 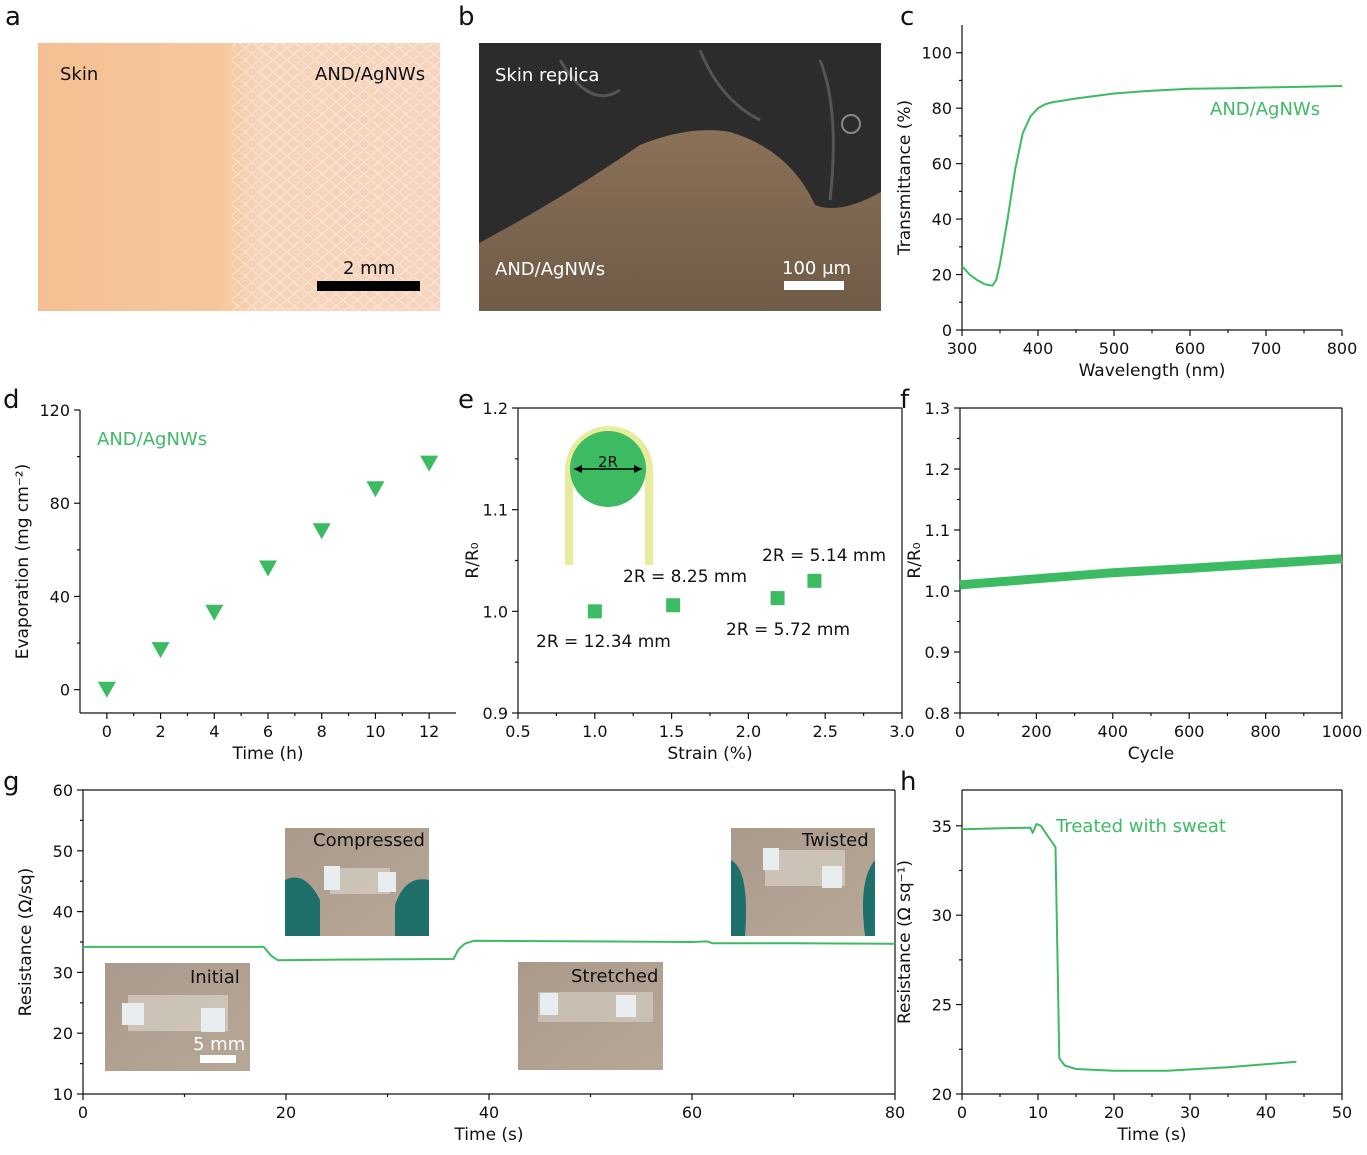 I want to click on series-line-f, so click(x=1151, y=572).